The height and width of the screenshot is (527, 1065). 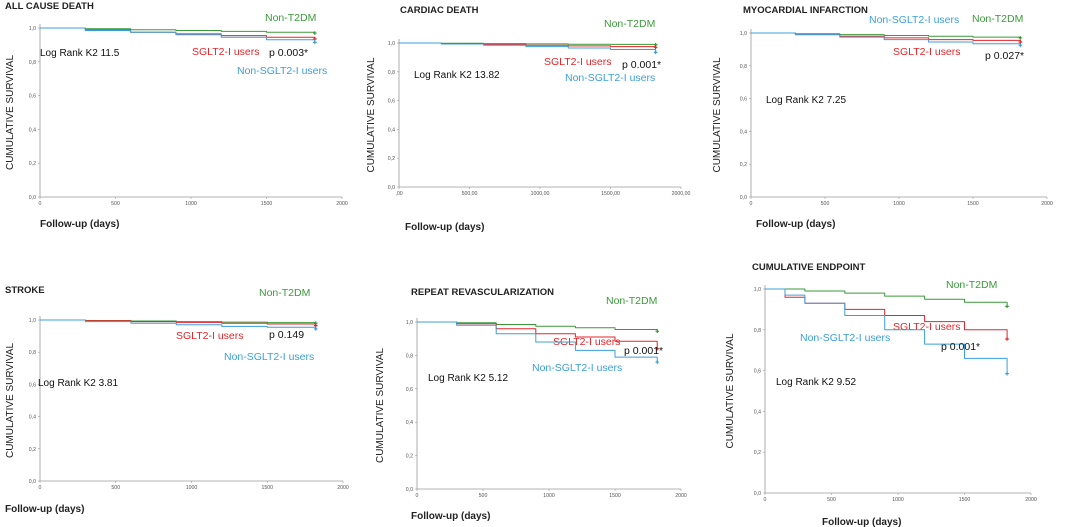 I want to click on log-rank-annotation: Log Rank K2 11.5, so click(x=80, y=53).